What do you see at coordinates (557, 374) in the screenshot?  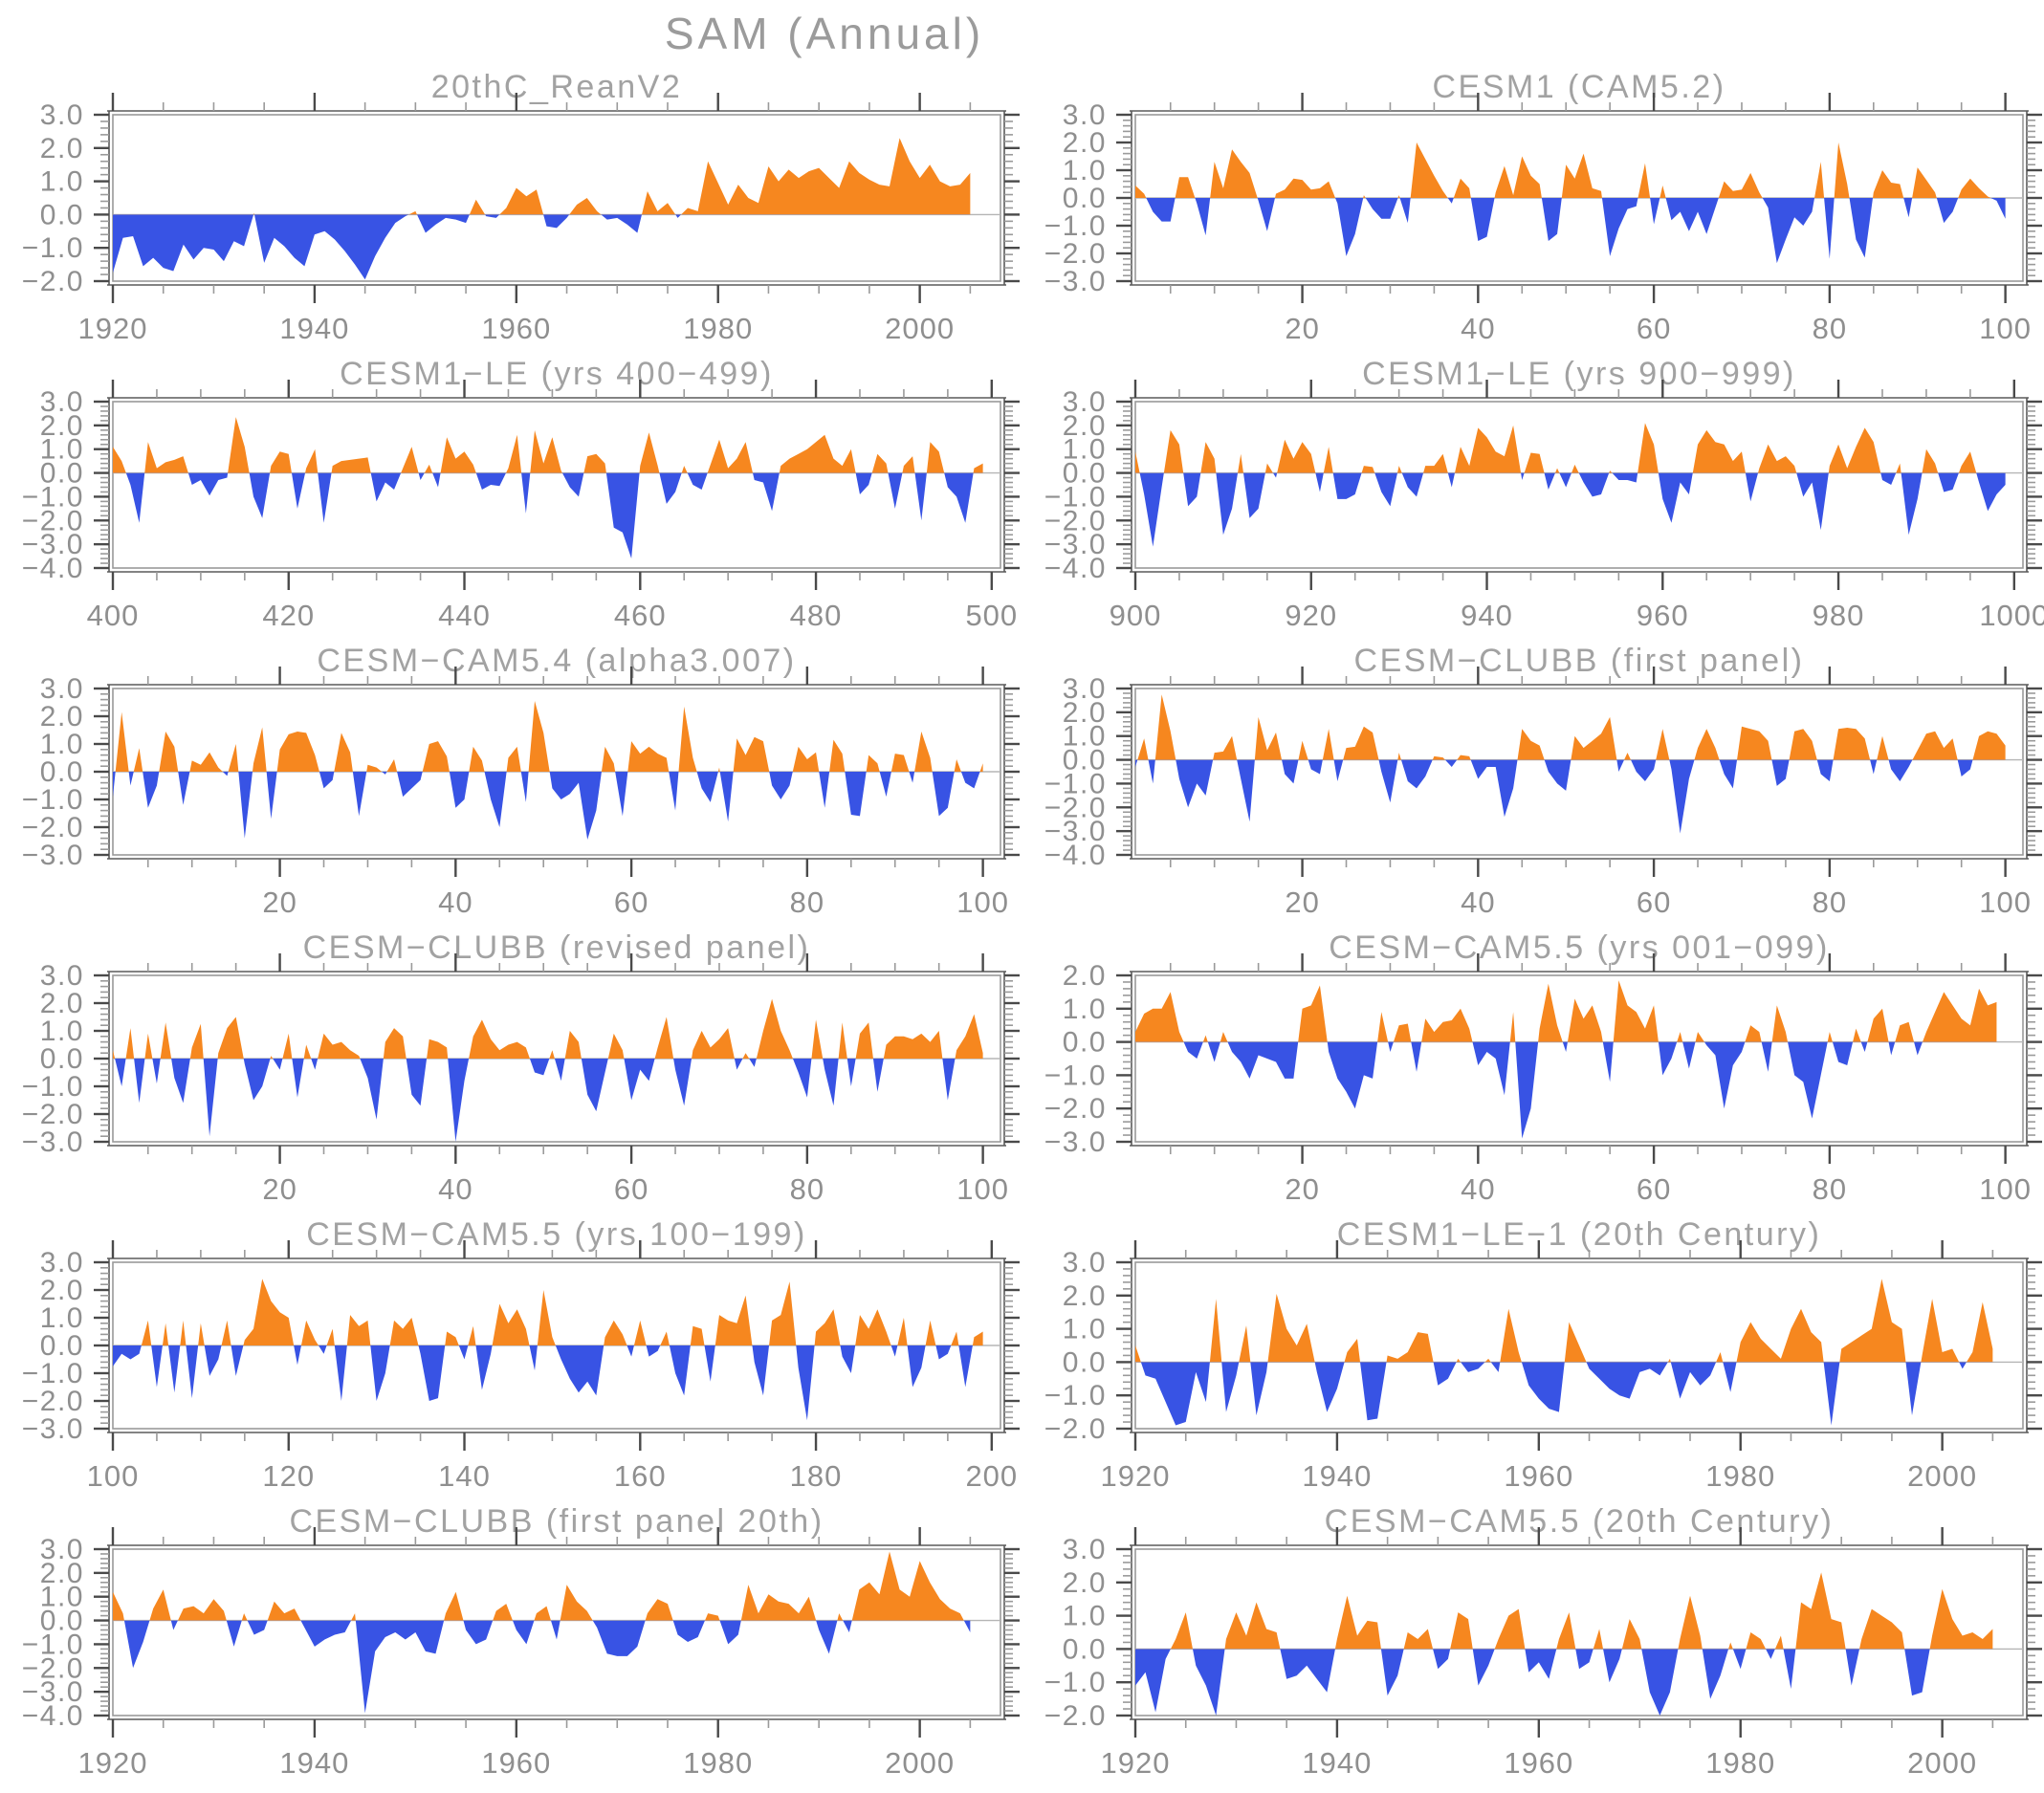 I see `svg-text: CESM1−LE (yrs 400−499)` at bounding box center [557, 374].